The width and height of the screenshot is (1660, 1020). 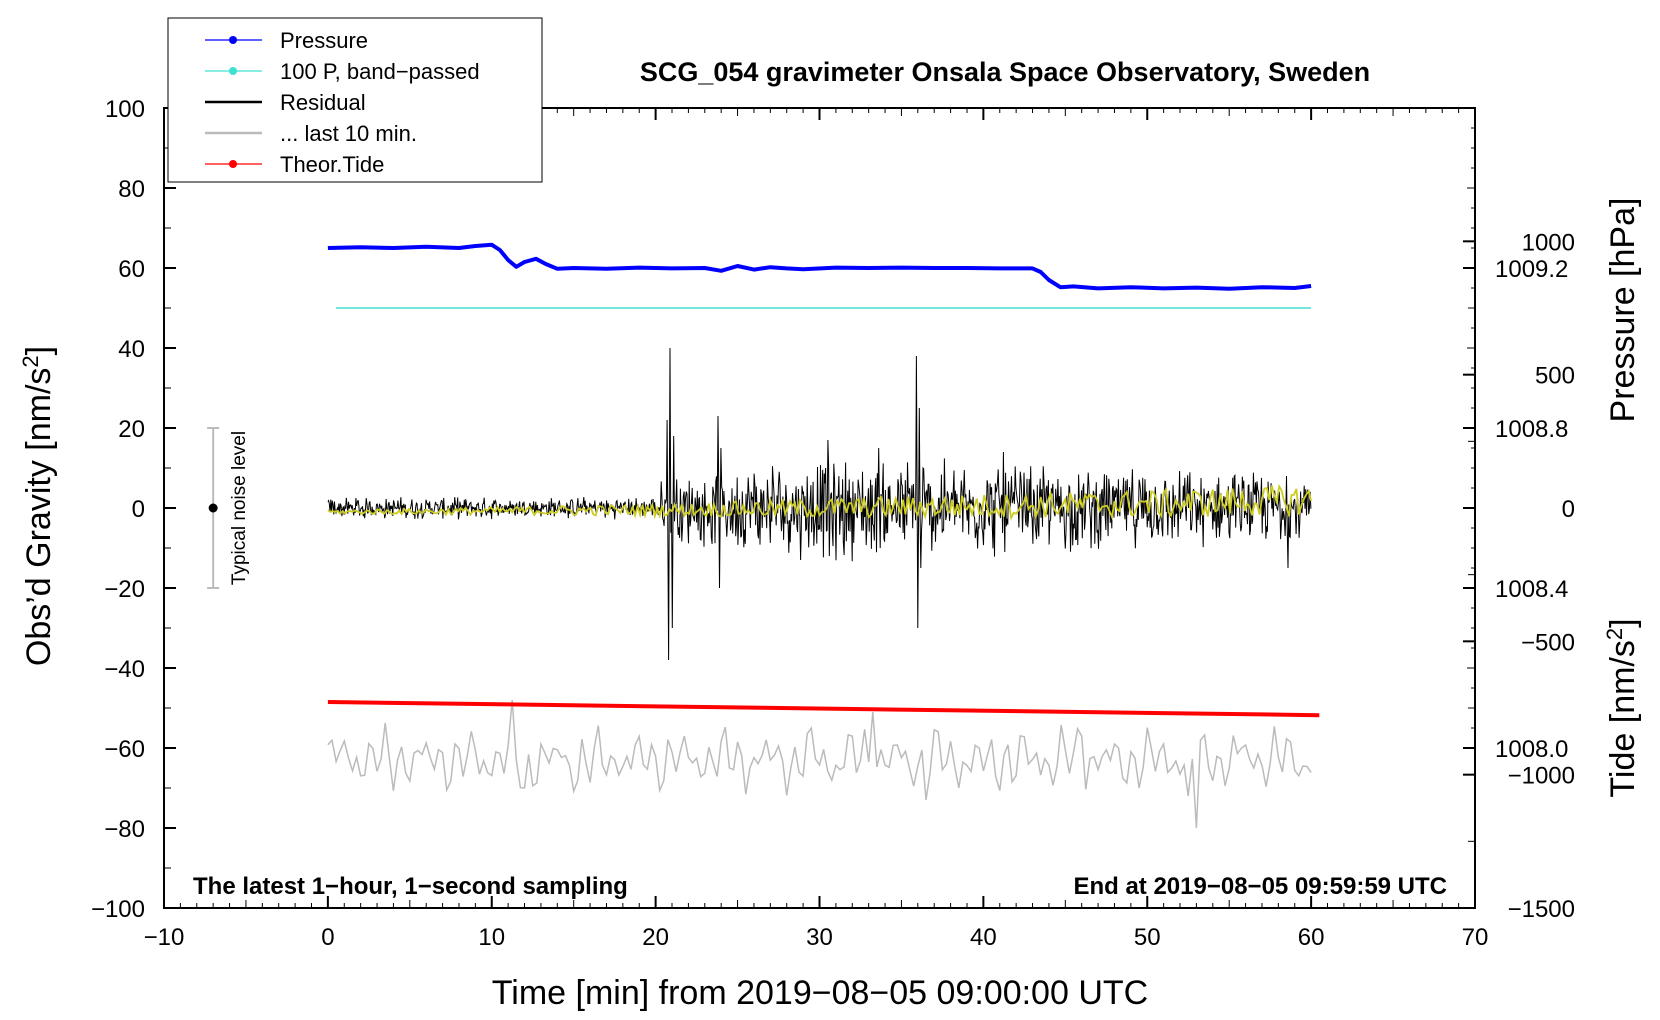 I want to click on tide-tick-label: 500, so click(x=1555, y=376).